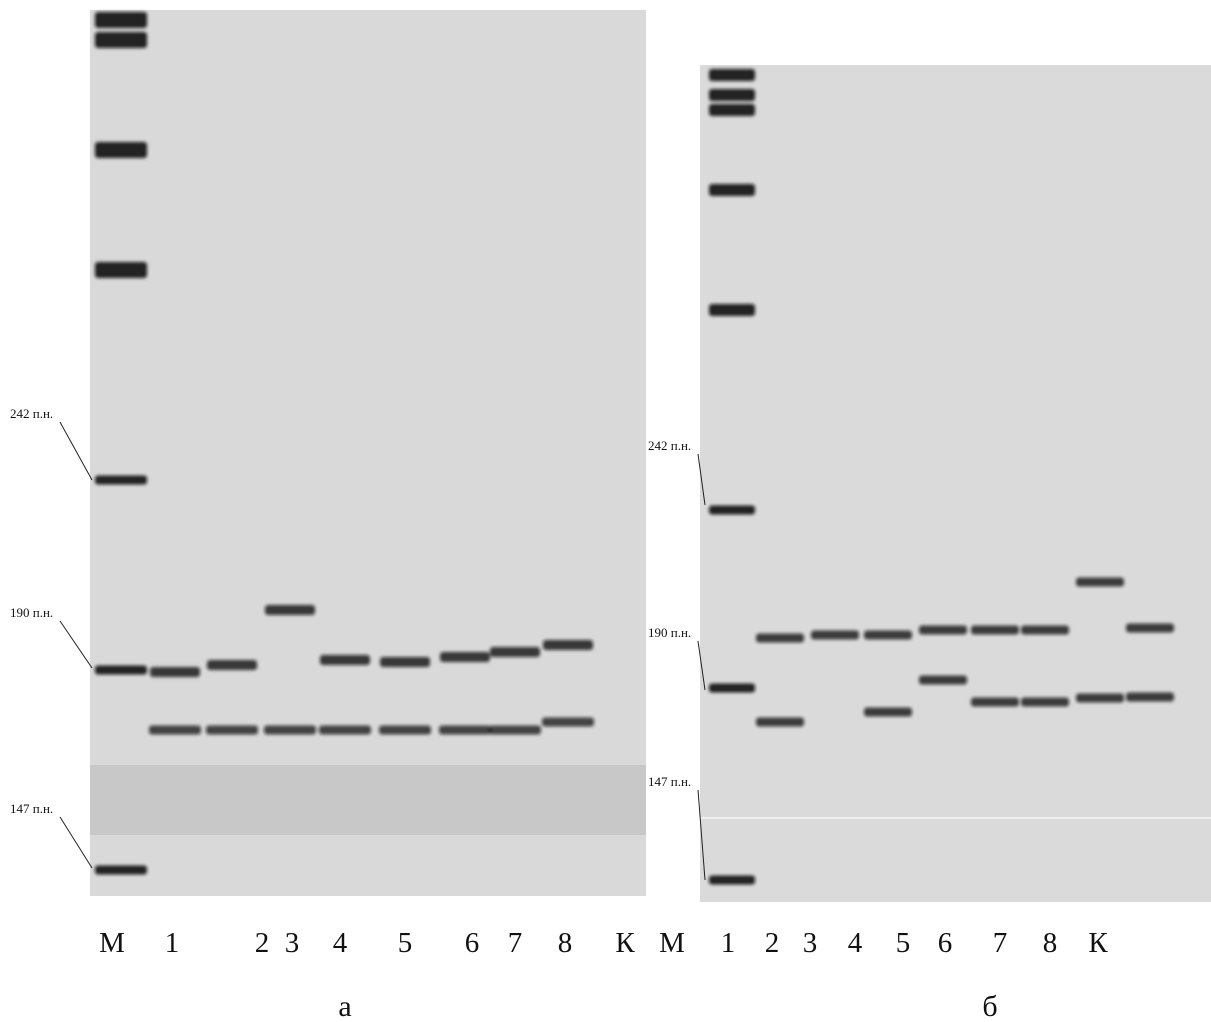  I want to click on panel-caption: б, so click(989, 1006).